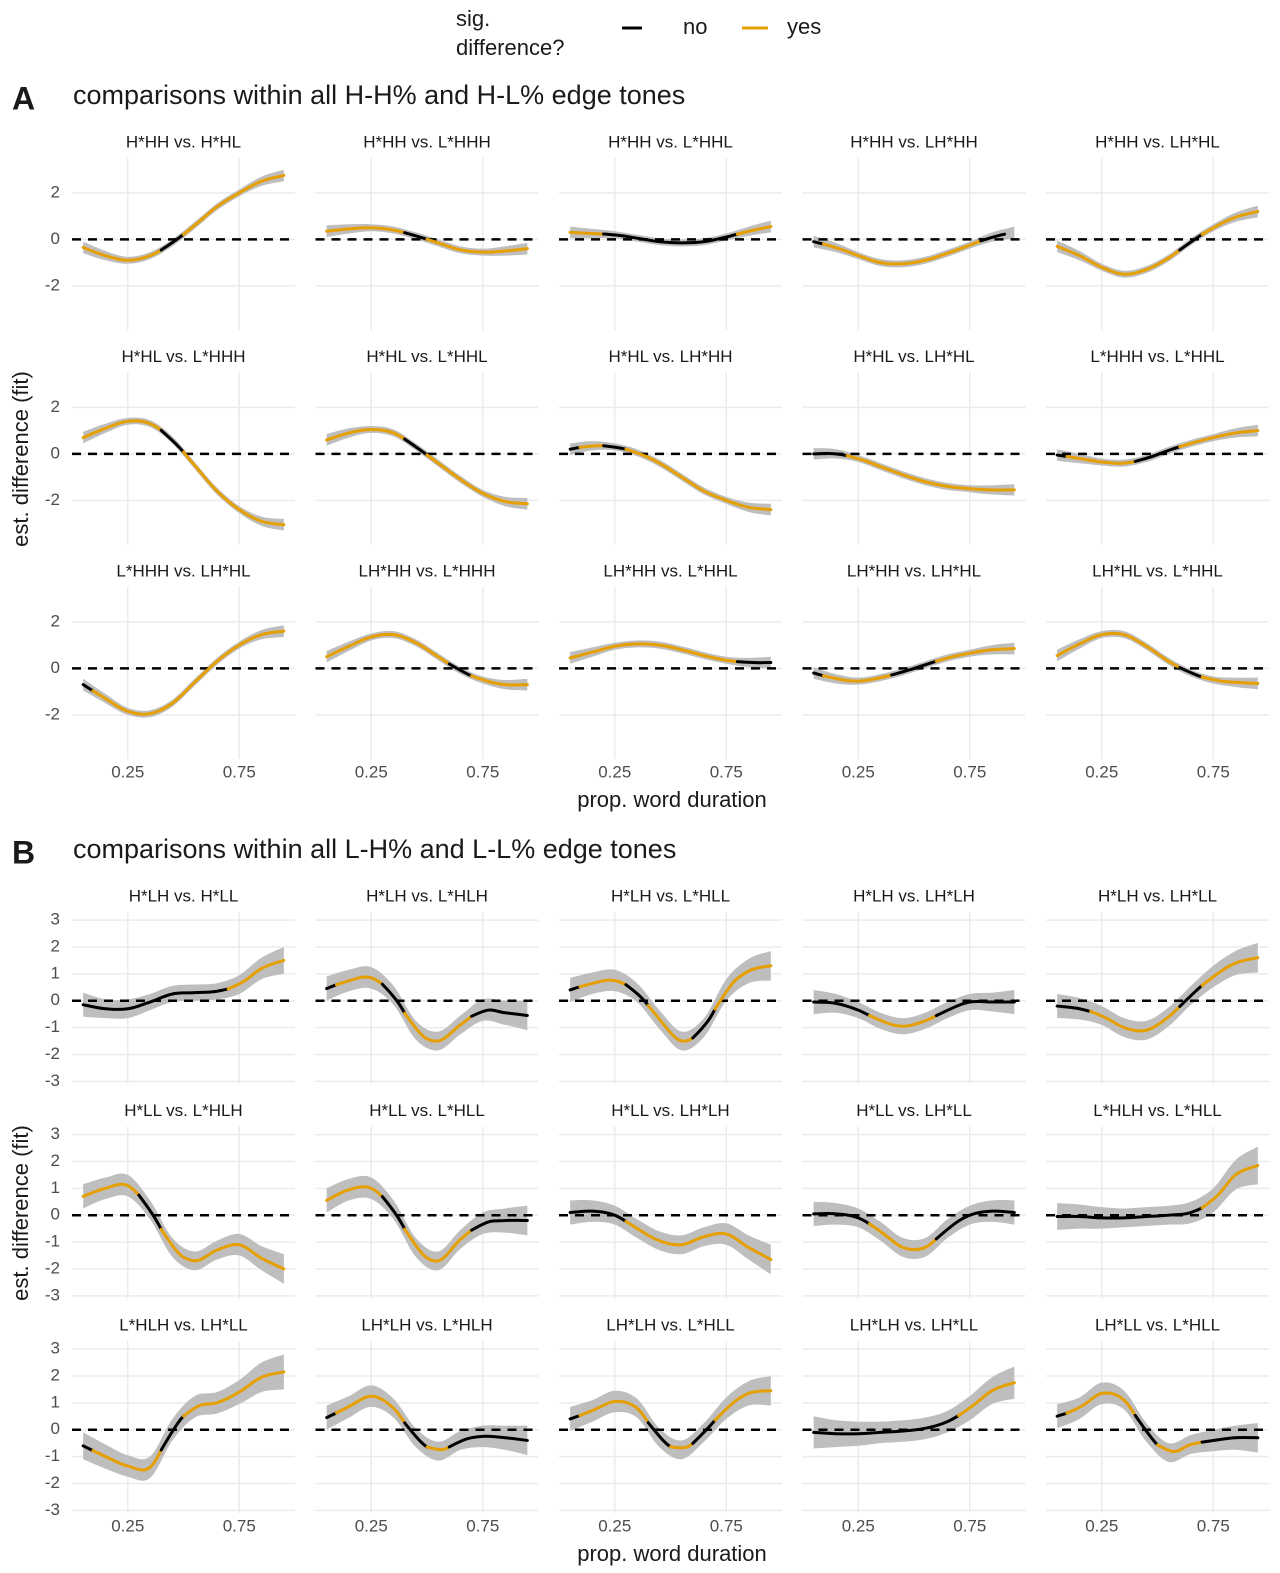 The width and height of the screenshot is (1280, 1573). Describe the element at coordinates (55, 1187) in the screenshot. I see `y-tick-label: 1` at that location.